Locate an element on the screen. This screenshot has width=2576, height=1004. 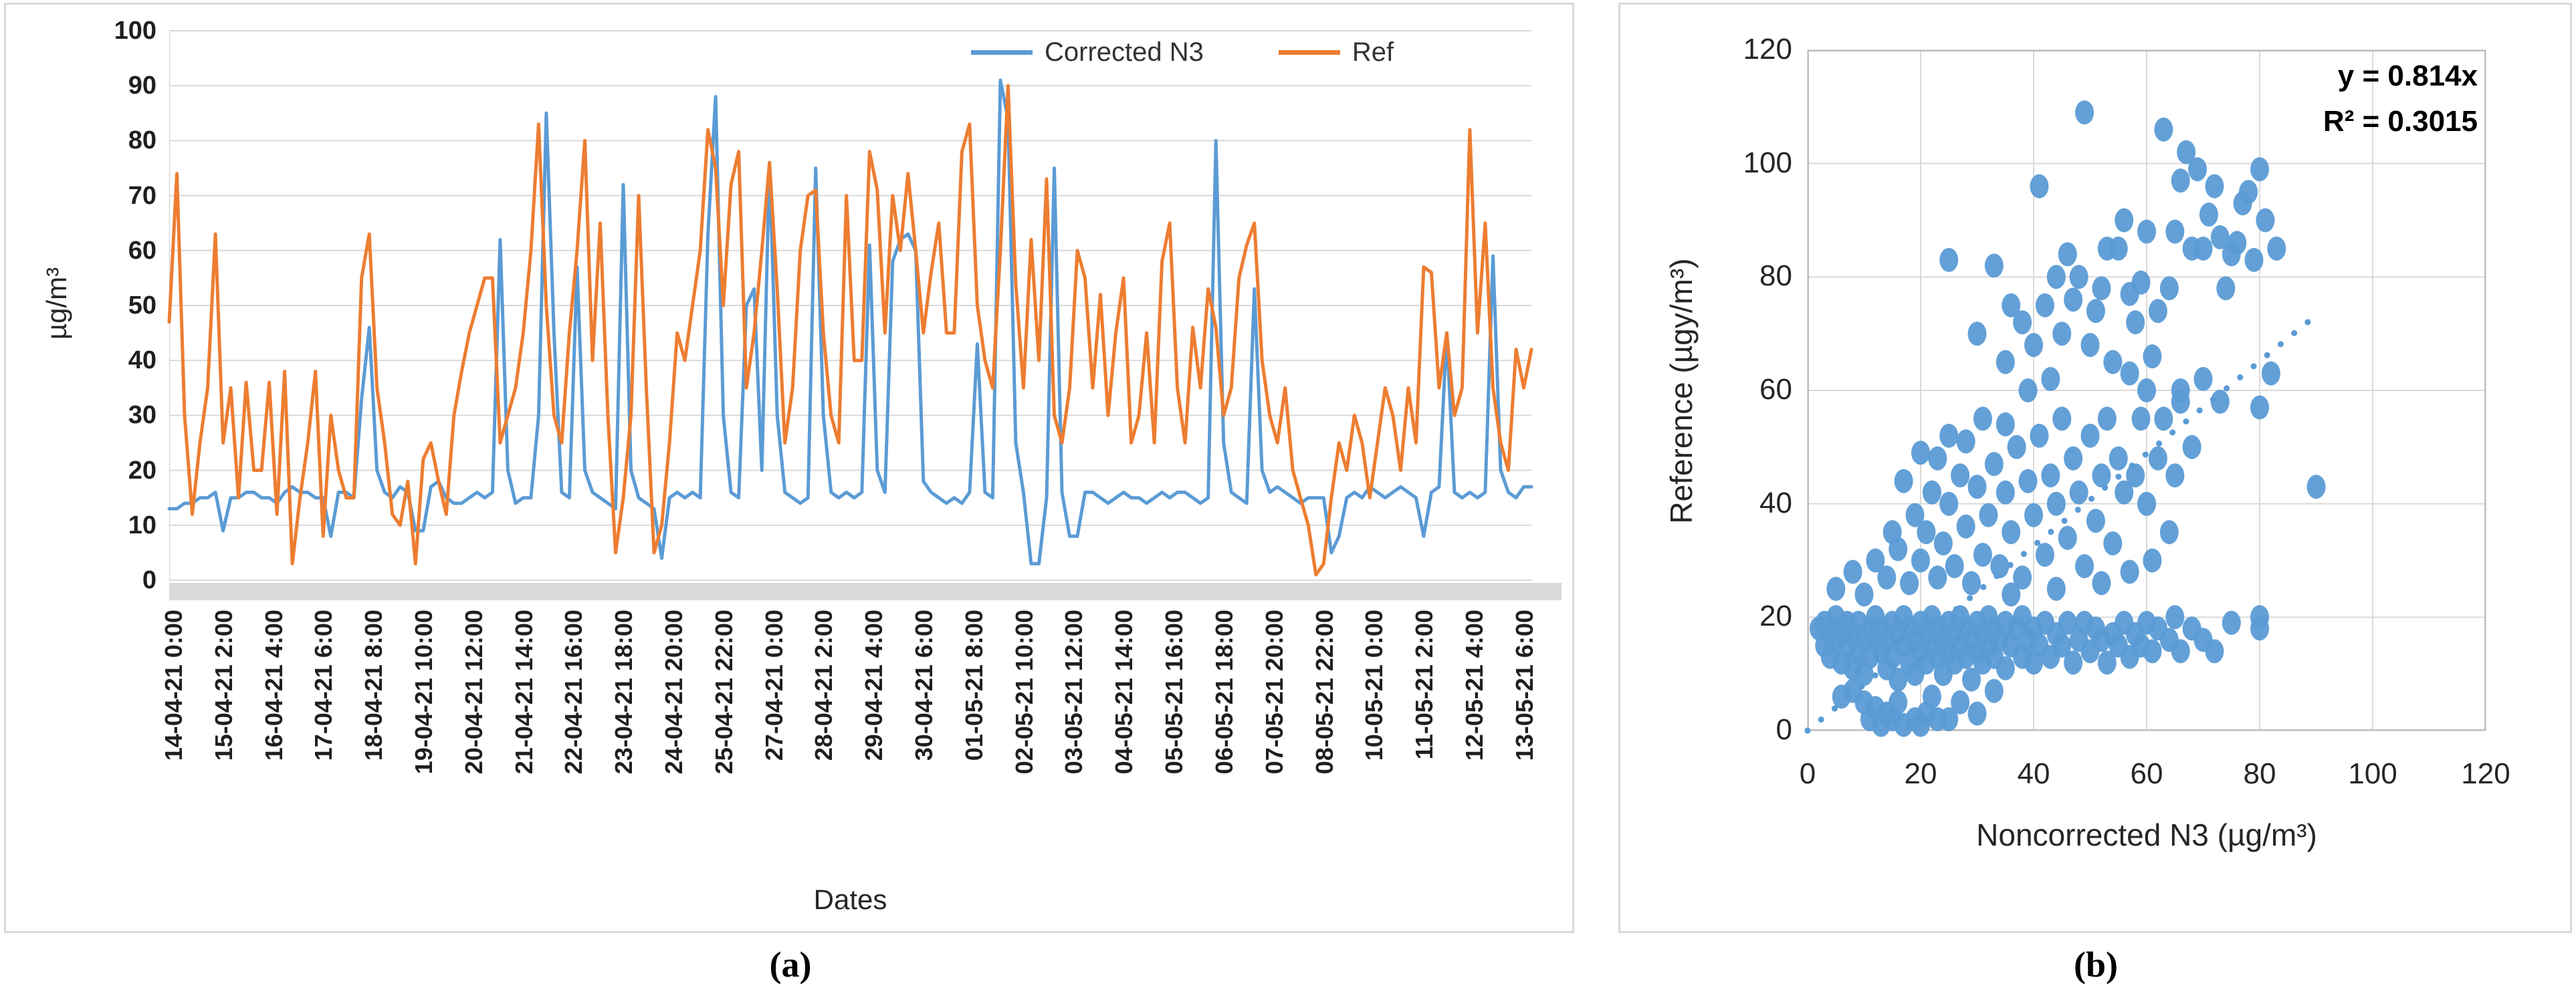
panel-a-x-date-label: 28-04-21 2:00 is located at coordinates (824, 686).